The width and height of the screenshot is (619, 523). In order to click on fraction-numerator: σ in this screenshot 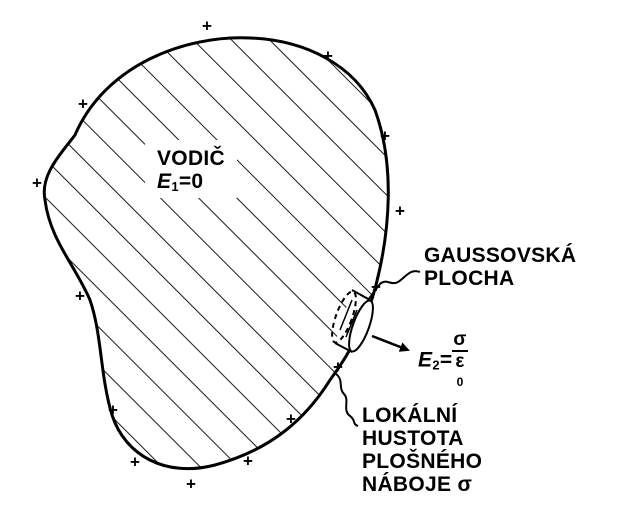, I will do `click(460, 340)`.